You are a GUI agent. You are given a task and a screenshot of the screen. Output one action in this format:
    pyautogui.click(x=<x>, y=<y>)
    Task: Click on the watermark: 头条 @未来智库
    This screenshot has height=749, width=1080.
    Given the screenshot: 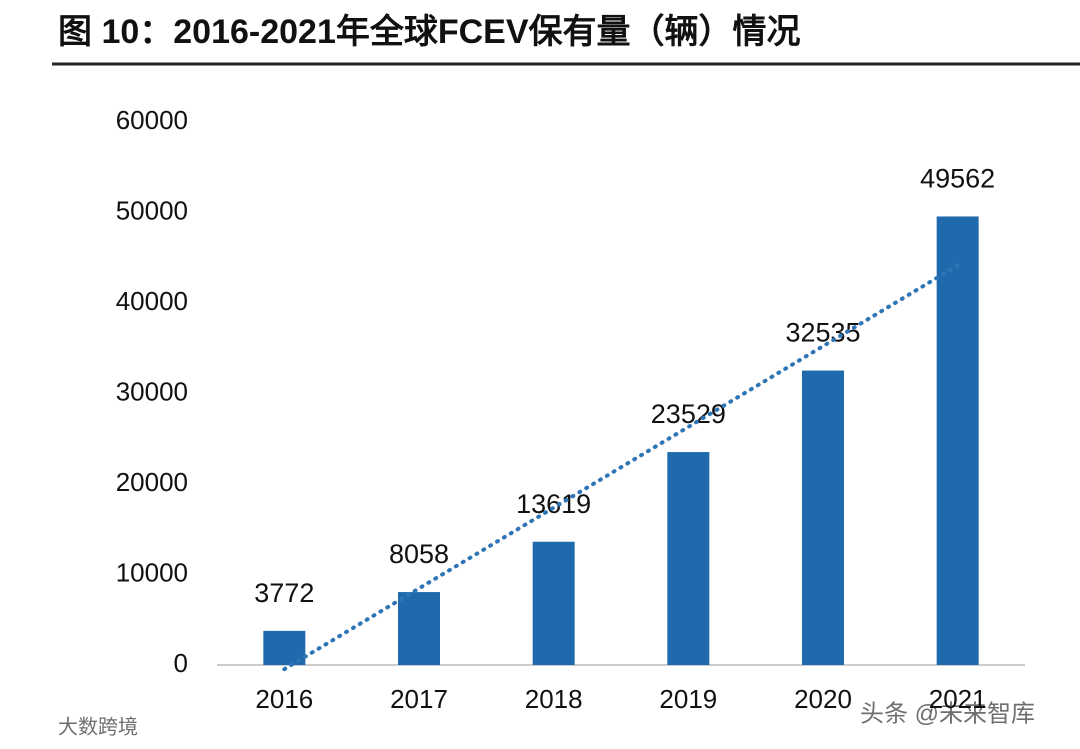 What is the action you would take?
    pyautogui.click(x=947, y=713)
    